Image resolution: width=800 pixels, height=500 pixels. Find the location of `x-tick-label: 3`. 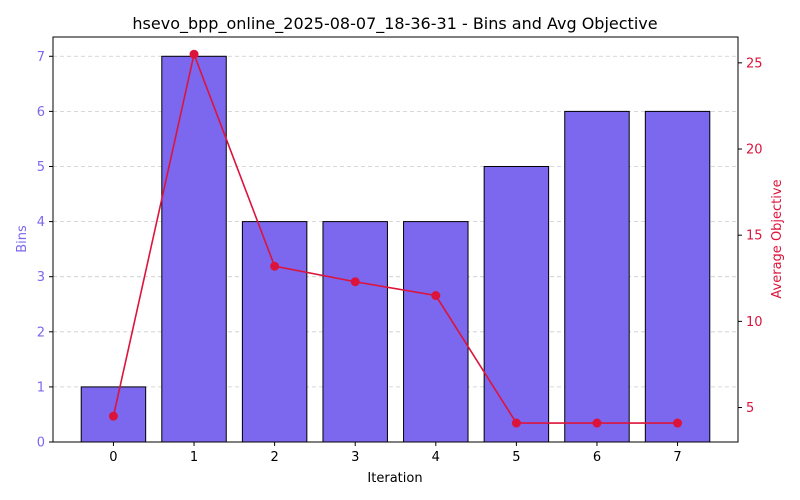

x-tick-label: 3 is located at coordinates (355, 457).